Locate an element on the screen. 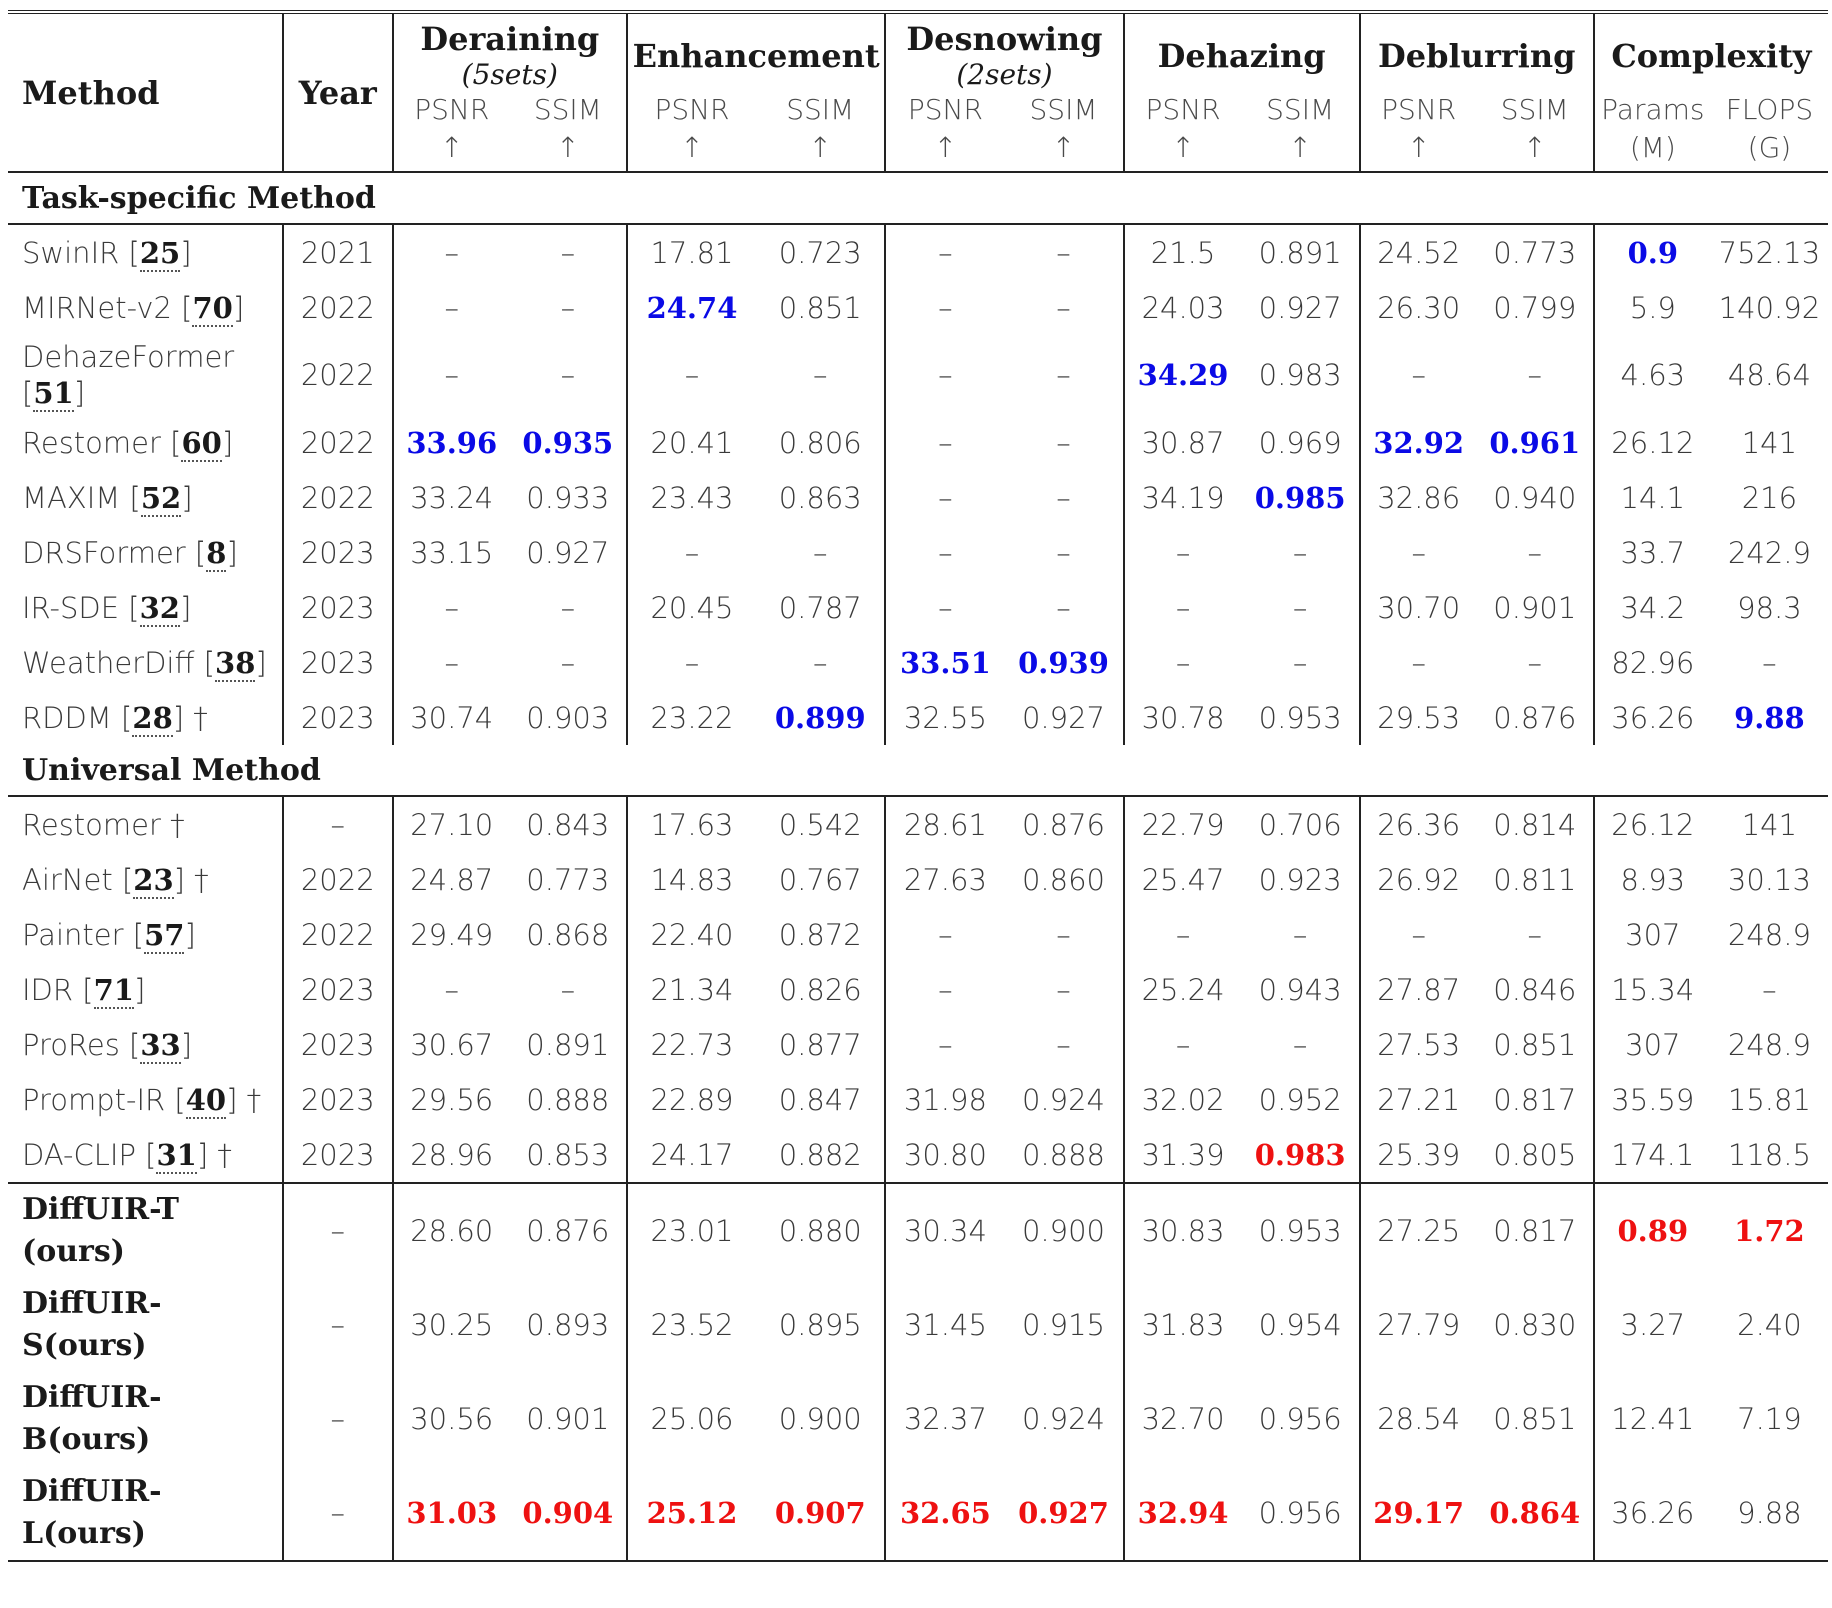 This screenshot has height=1608, width=1832. header-metric: SSIM is located at coordinates (1300, 109).